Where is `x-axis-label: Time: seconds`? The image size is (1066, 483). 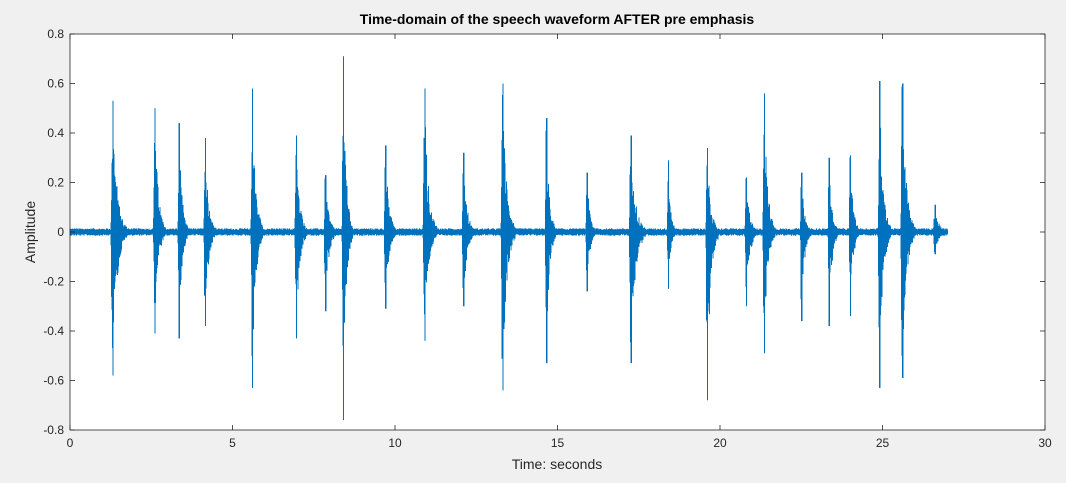
x-axis-label: Time: seconds is located at coordinates (557, 464).